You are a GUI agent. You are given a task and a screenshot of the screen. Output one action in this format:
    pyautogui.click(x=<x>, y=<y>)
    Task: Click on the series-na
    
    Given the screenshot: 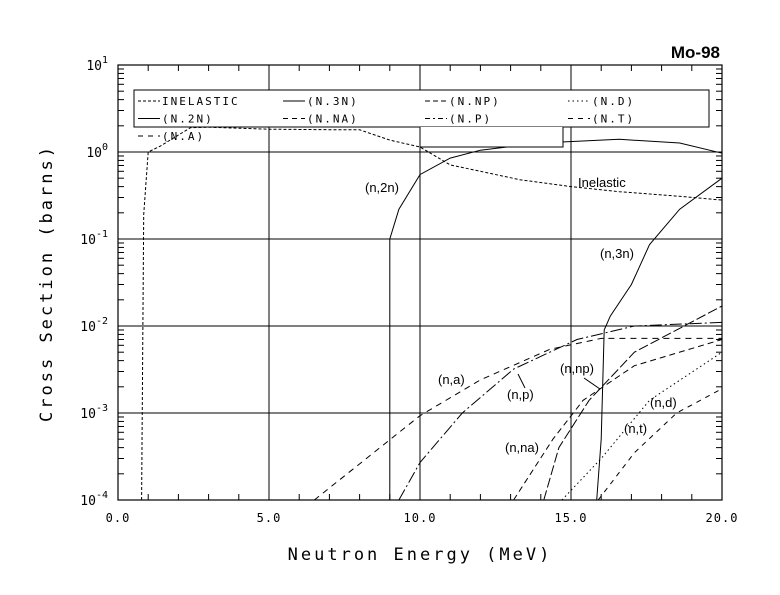 What is the action you would take?
    pyautogui.click(x=517, y=419)
    